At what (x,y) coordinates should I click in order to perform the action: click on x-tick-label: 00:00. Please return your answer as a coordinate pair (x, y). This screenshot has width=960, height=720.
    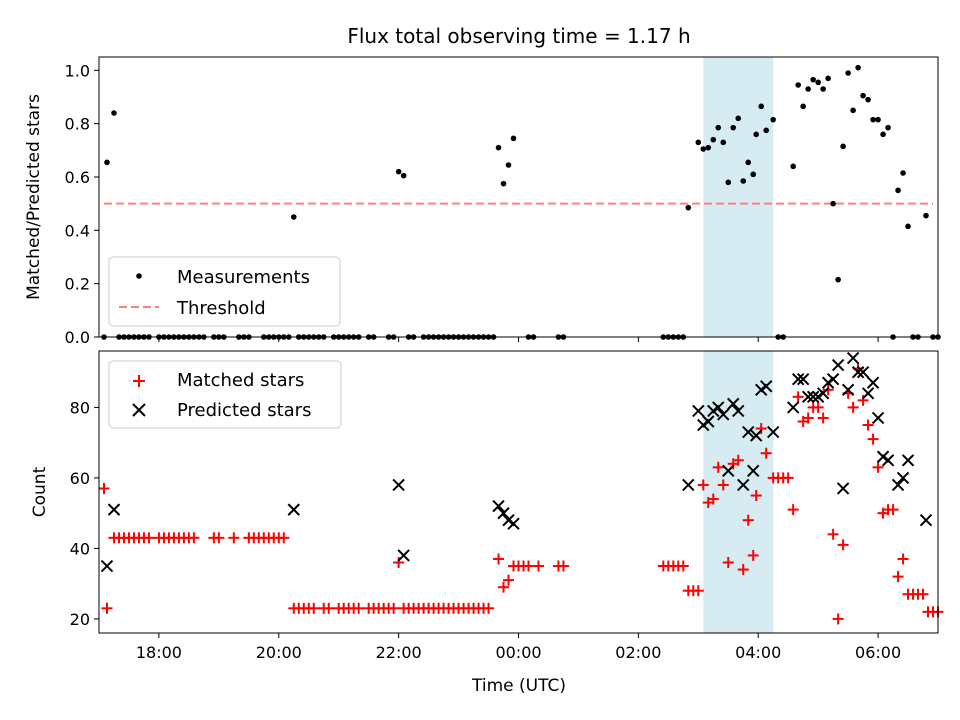
    Looking at the image, I should click on (518, 652).